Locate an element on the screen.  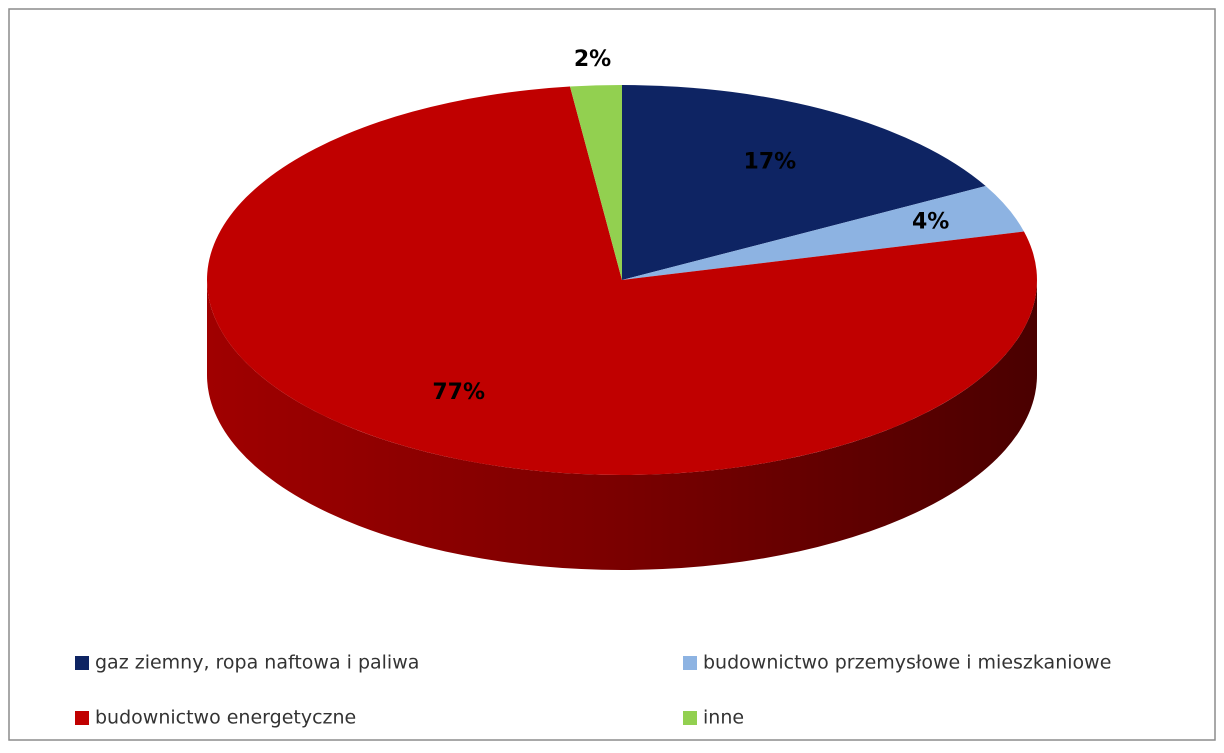
data-label: 17% is located at coordinates (770, 162).